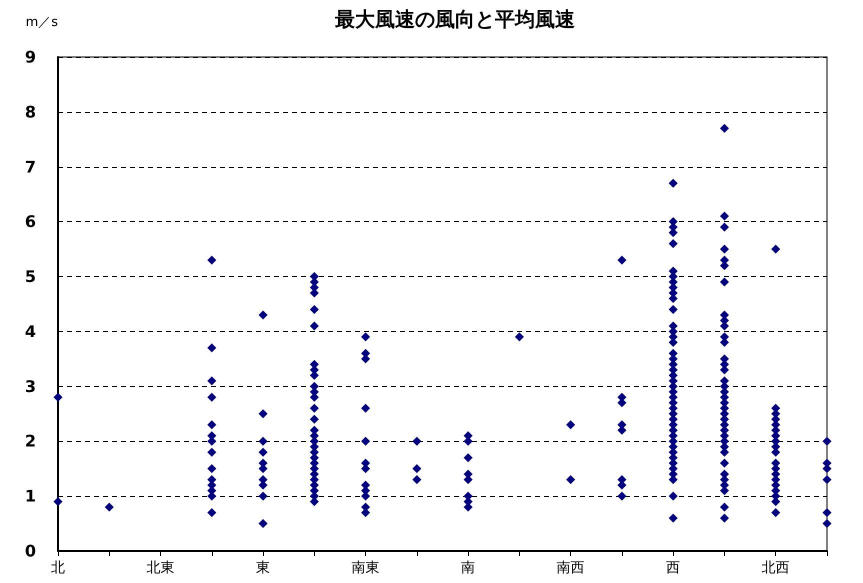 The image size is (863, 583). I want to click on x-tick-label: 北東, so click(160, 568).